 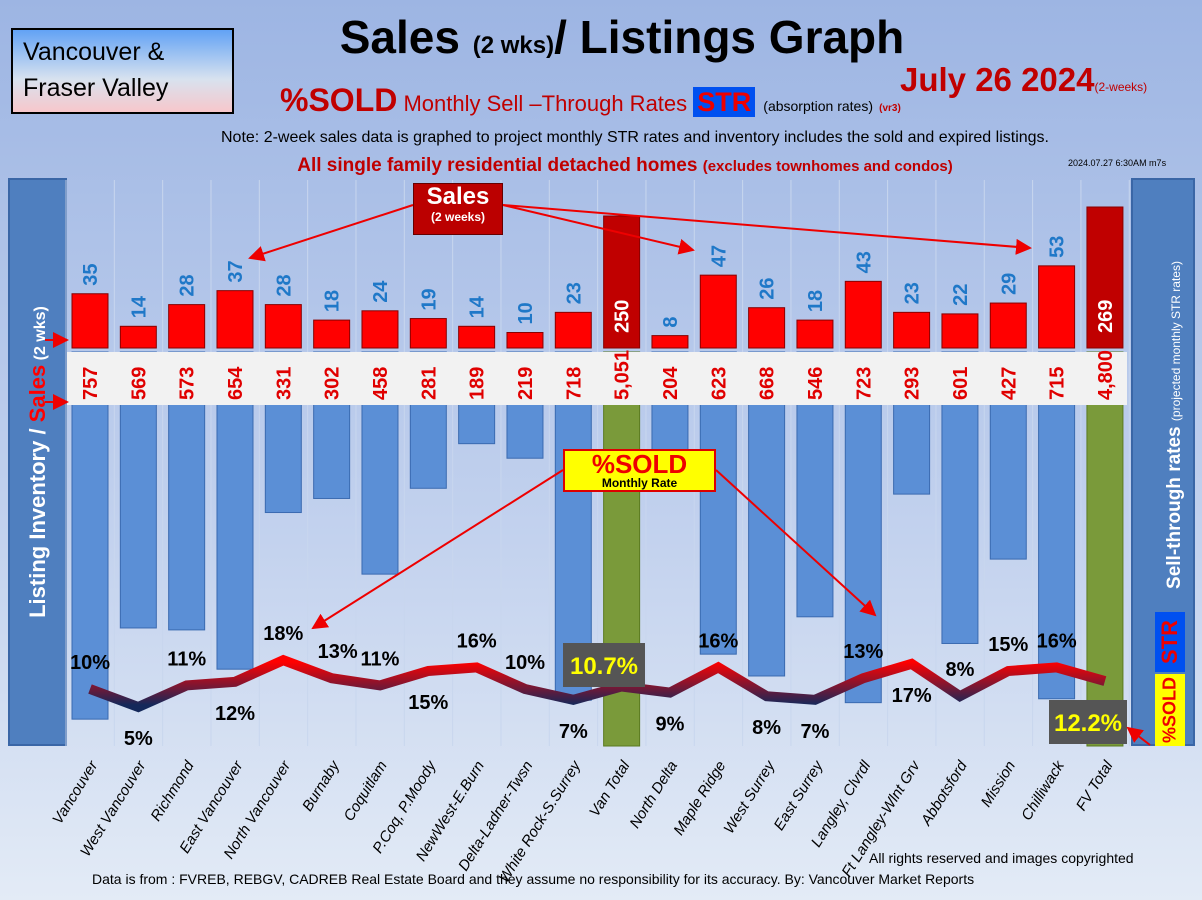 What do you see at coordinates (186, 659) in the screenshot?
I see `str-value-label: 11%` at bounding box center [186, 659].